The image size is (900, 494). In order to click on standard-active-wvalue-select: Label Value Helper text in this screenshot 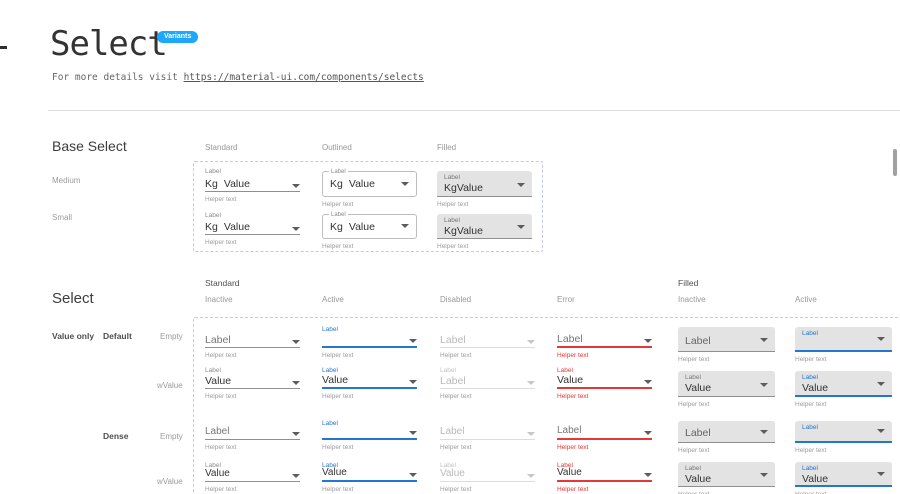, I will do `click(369, 383)`.